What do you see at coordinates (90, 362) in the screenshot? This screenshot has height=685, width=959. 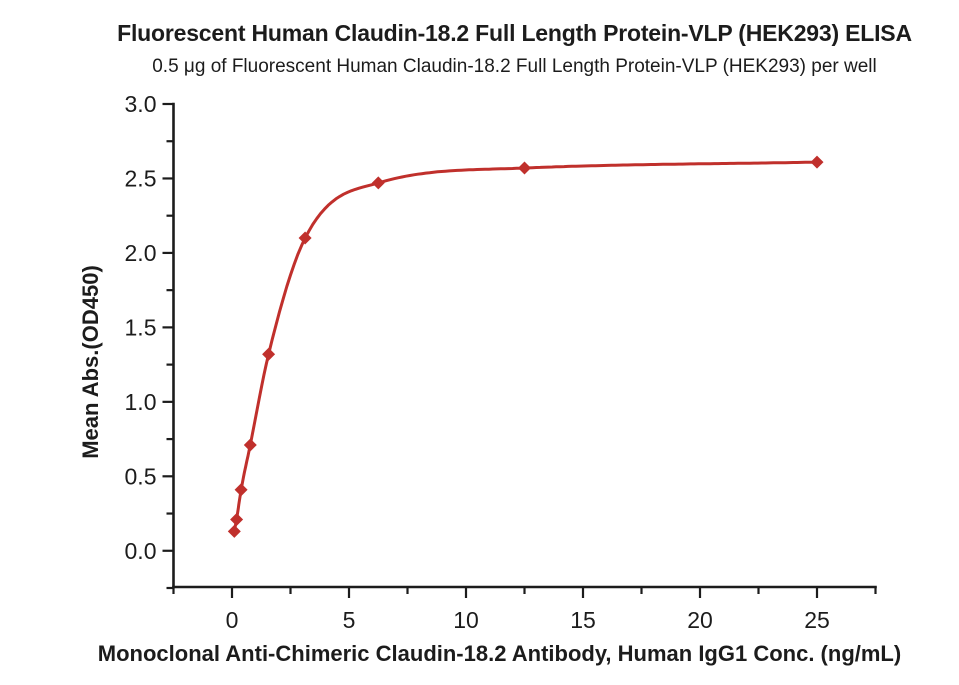 I see `y-axis-title: Mean Abs.(OD450)` at bounding box center [90, 362].